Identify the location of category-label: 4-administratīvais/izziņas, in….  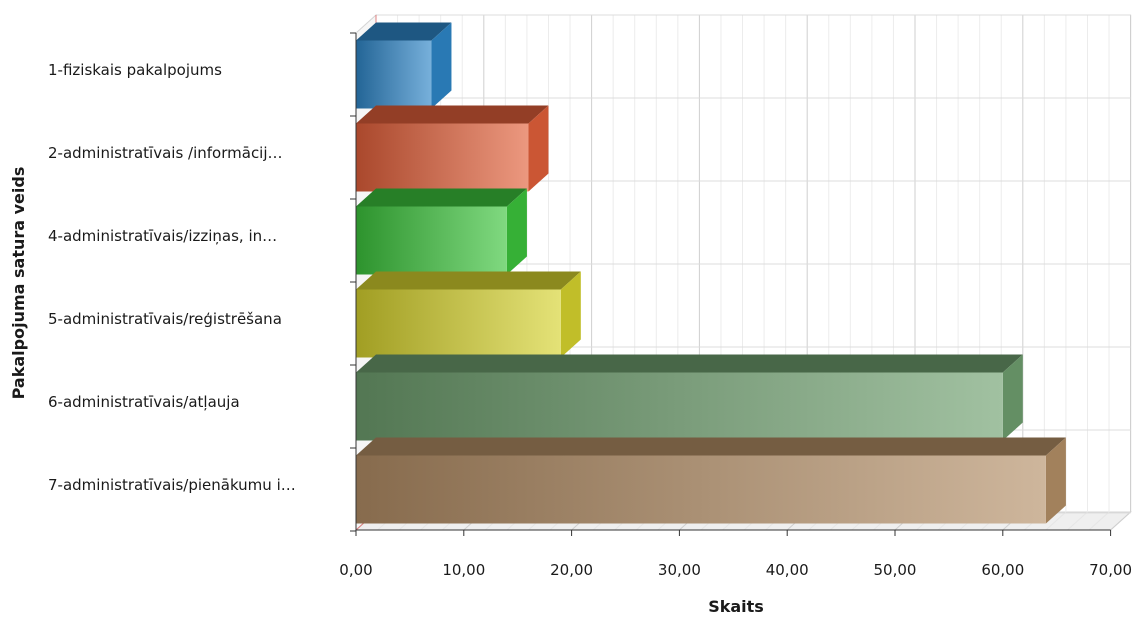
(162, 236).